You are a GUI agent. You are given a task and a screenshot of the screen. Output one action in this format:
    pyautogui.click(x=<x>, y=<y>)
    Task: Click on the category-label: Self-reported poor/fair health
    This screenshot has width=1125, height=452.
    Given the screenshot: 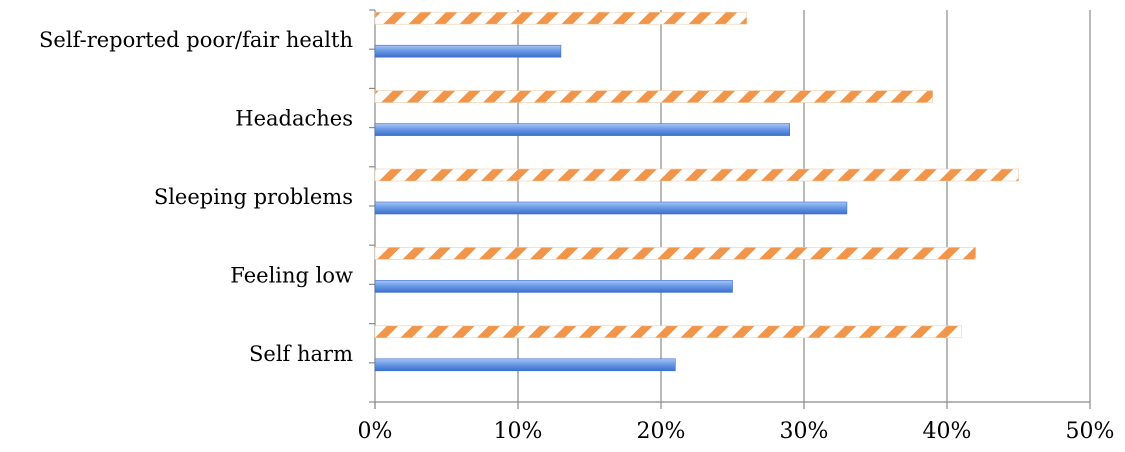 What is the action you would take?
    pyautogui.click(x=196, y=40)
    